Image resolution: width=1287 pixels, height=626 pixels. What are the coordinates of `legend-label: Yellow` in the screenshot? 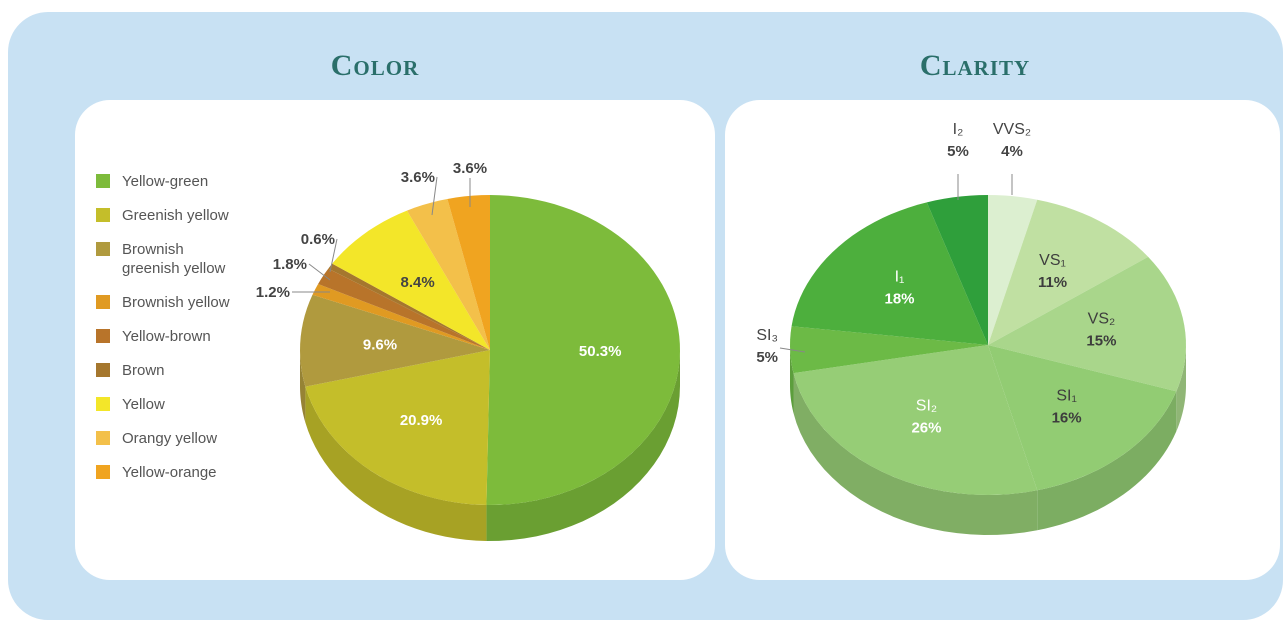 It's located at (143, 404).